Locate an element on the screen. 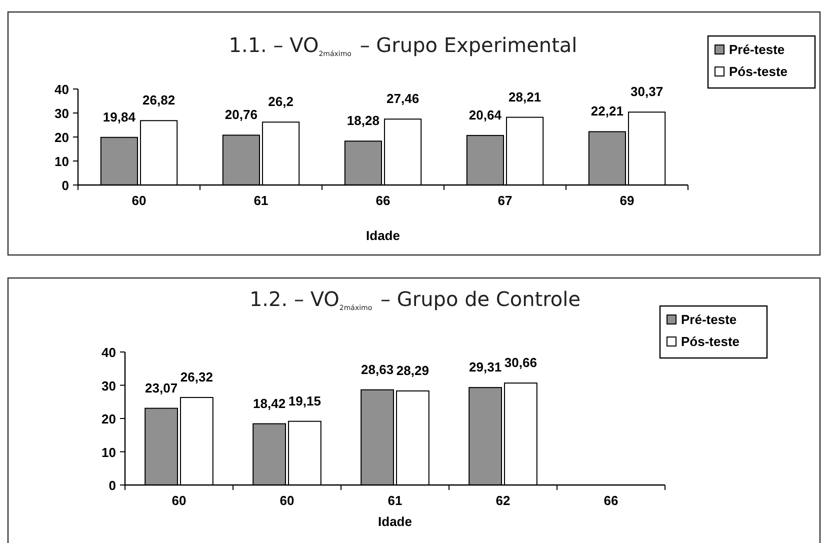 The width and height of the screenshot is (825, 543). data-label: 30,37 is located at coordinates (647, 92).